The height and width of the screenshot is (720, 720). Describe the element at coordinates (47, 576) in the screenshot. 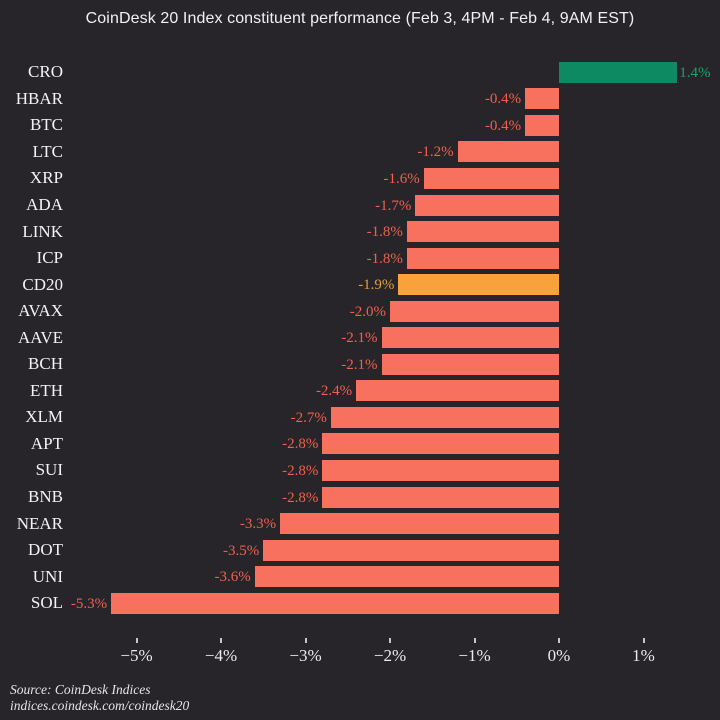

I see `category-label: UNI` at that location.